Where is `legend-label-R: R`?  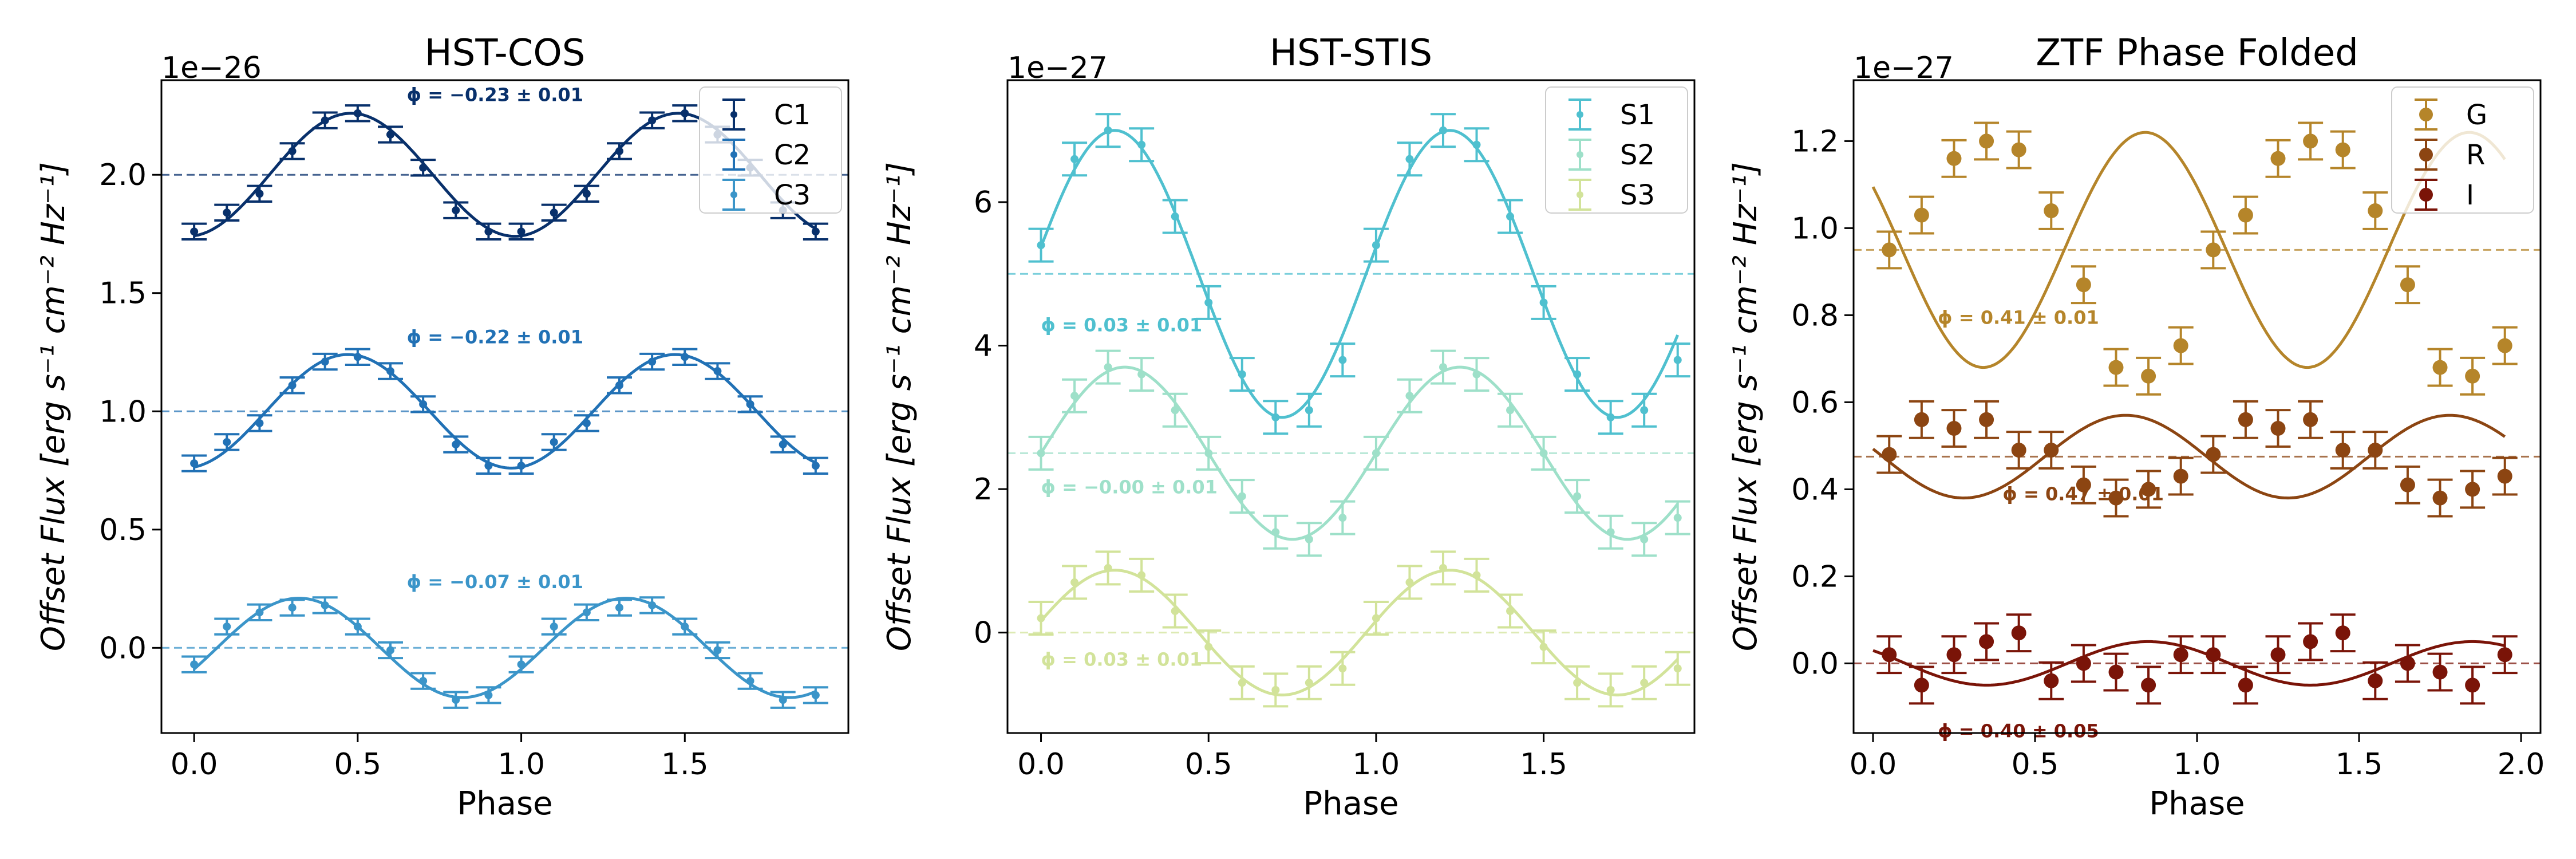 legend-label-R: R is located at coordinates (2475, 155).